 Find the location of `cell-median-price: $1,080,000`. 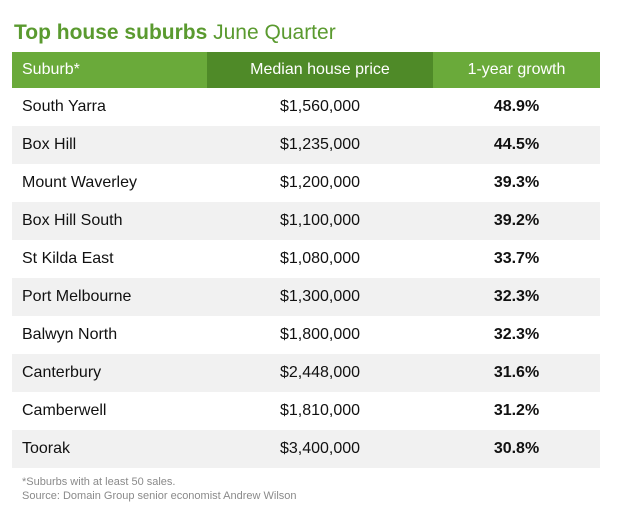

cell-median-price: $1,080,000 is located at coordinates (320, 258).